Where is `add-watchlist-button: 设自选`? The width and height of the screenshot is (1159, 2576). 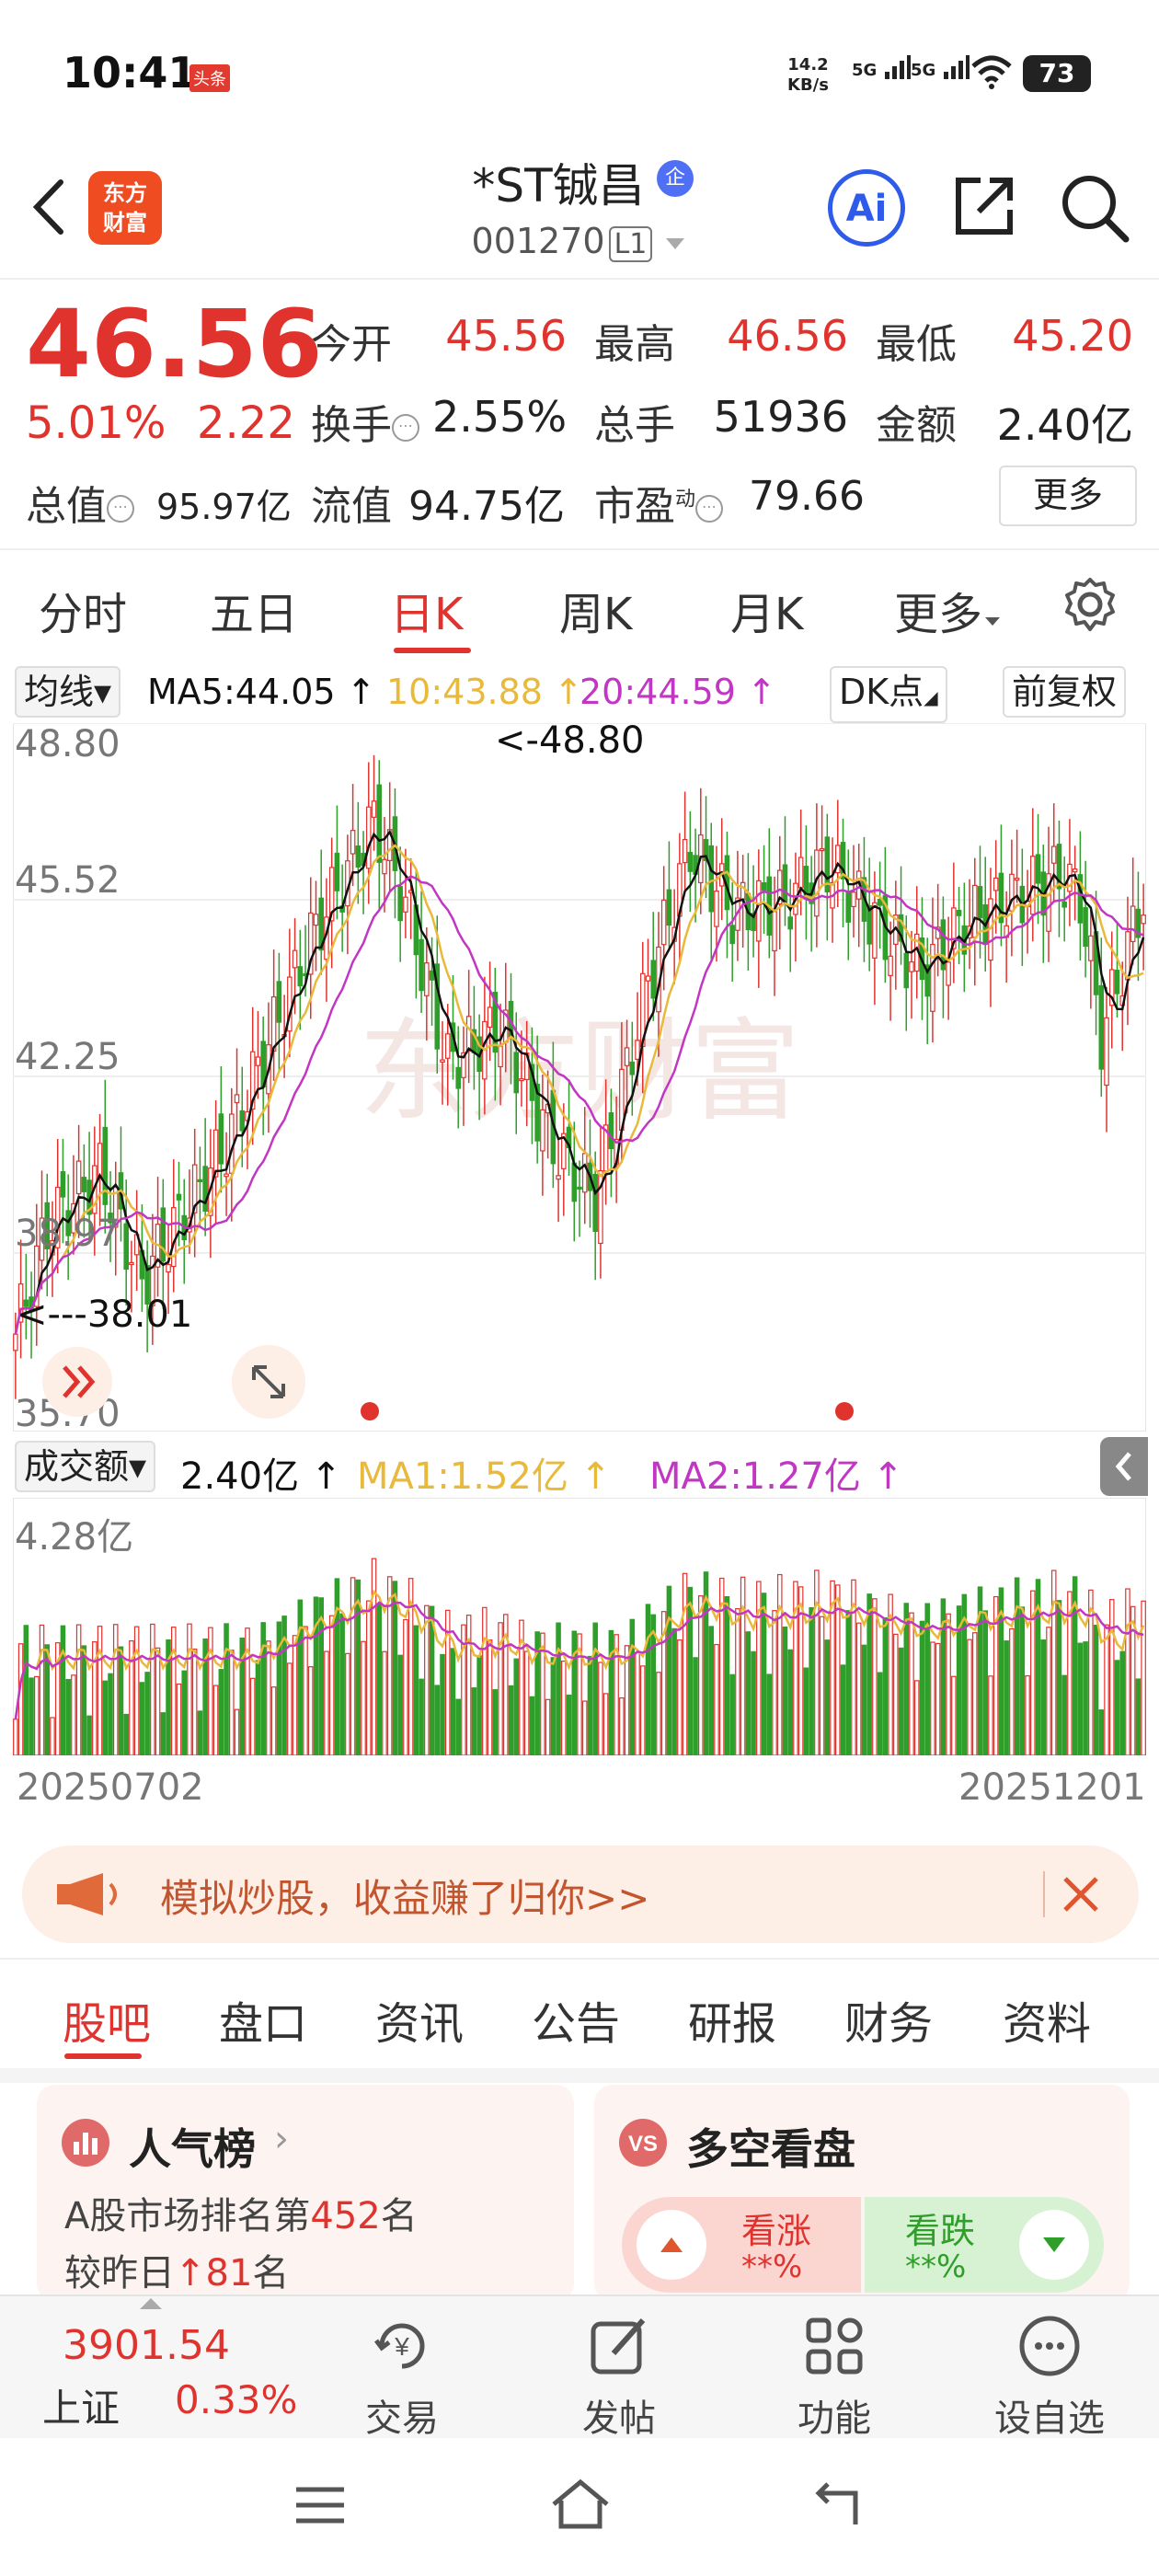 add-watchlist-button: 设自选 is located at coordinates (1050, 2367).